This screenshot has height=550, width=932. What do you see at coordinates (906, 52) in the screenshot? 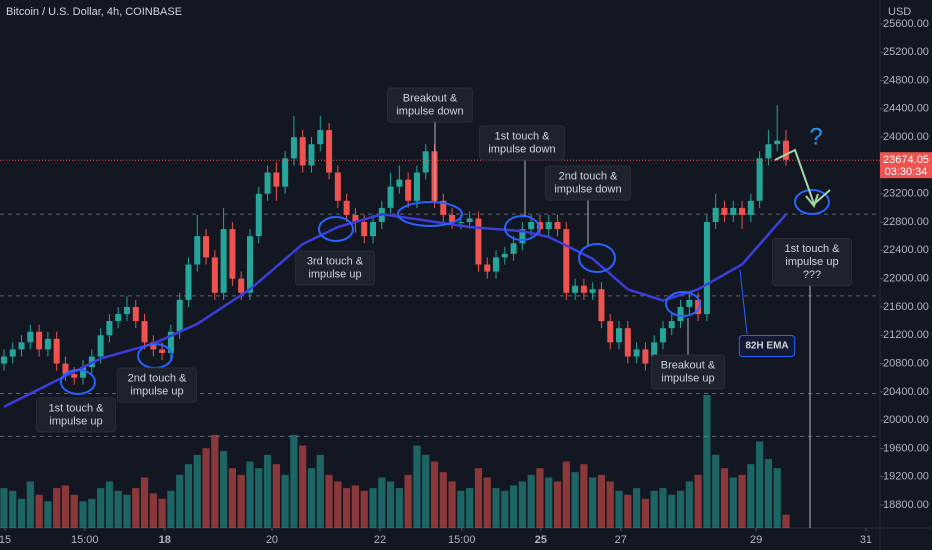
I see `y-tick-label: 25200.00` at bounding box center [906, 52].